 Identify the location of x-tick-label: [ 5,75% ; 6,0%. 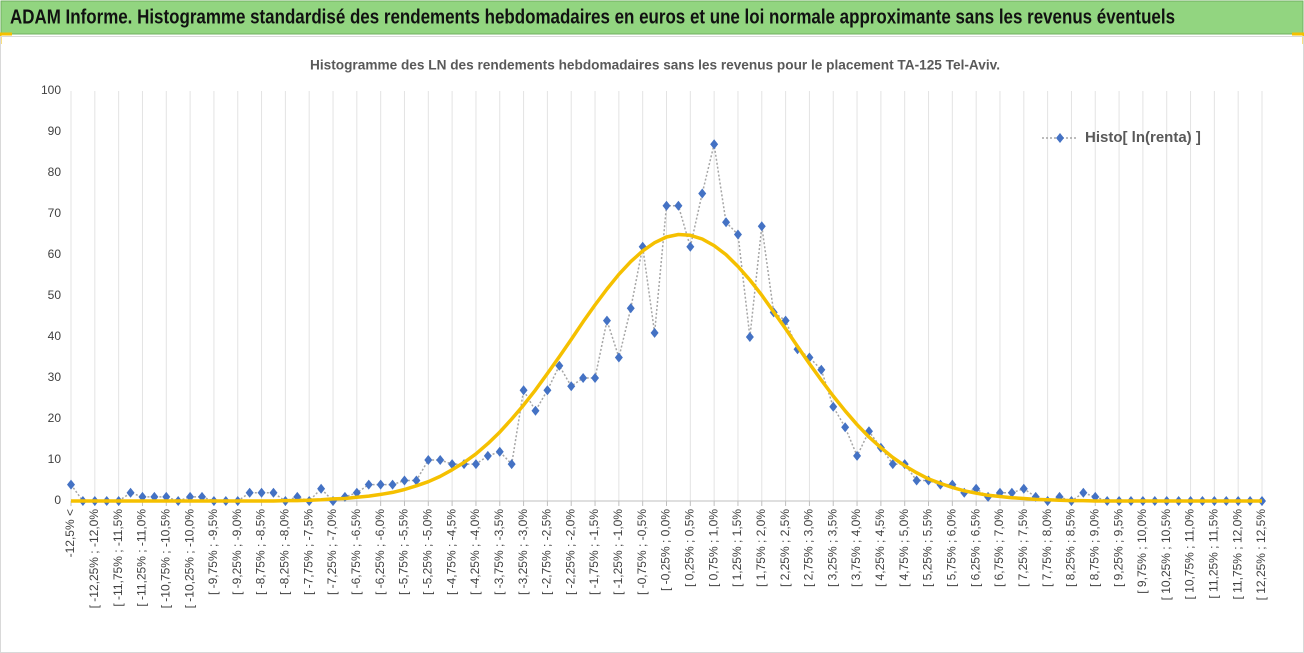
(952, 548).